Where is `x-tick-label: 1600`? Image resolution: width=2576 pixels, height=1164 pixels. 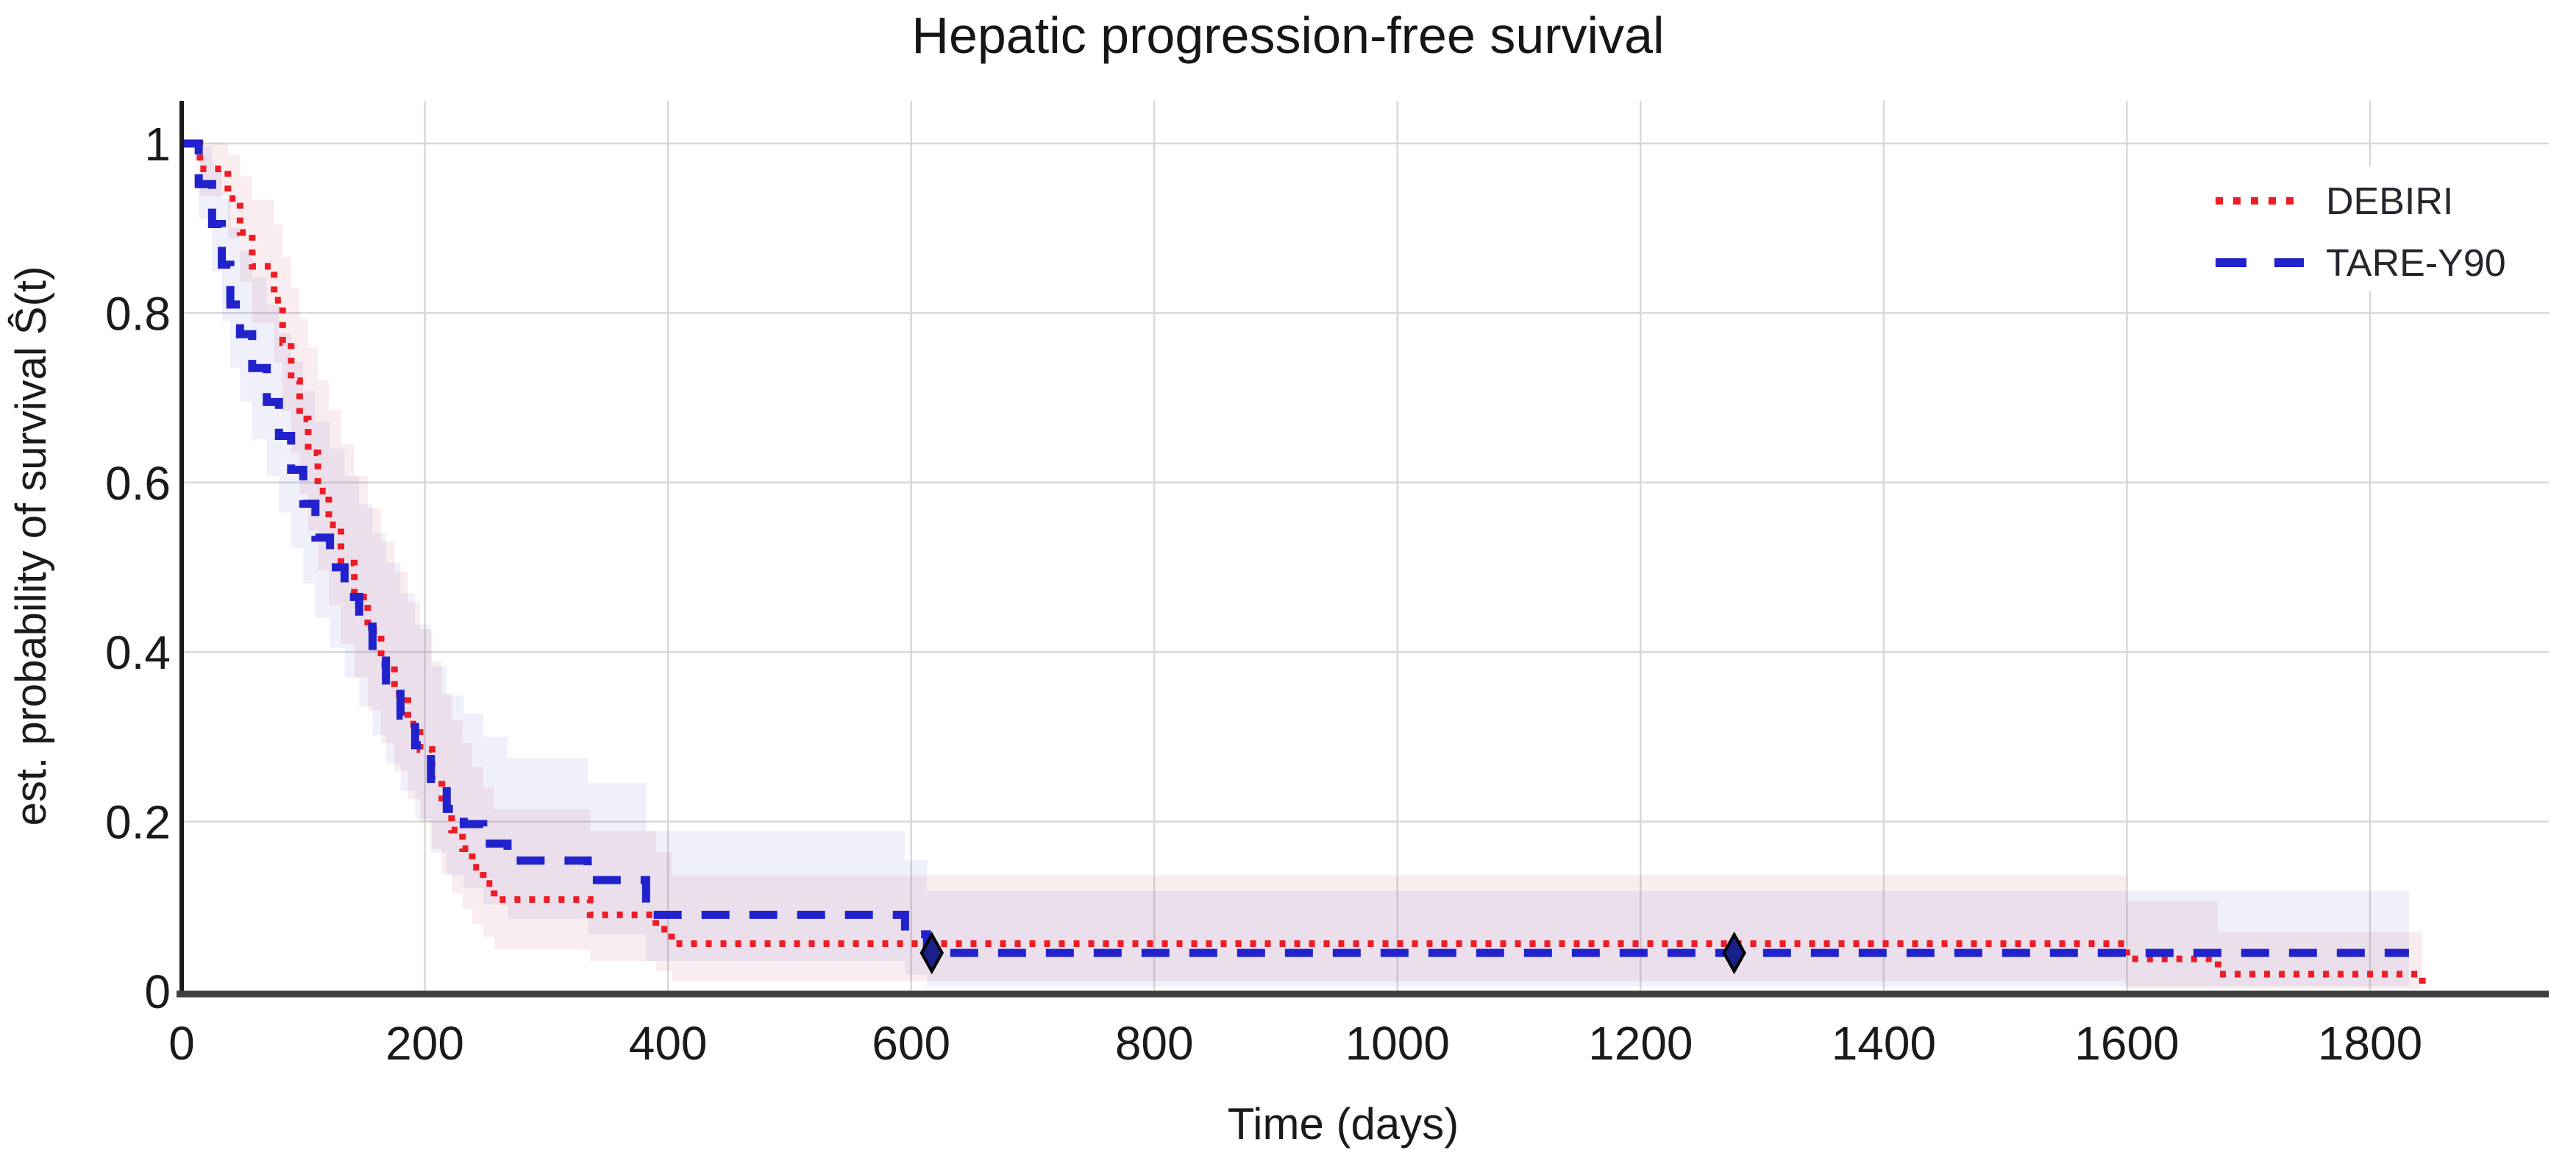 x-tick-label: 1600 is located at coordinates (2126, 1043).